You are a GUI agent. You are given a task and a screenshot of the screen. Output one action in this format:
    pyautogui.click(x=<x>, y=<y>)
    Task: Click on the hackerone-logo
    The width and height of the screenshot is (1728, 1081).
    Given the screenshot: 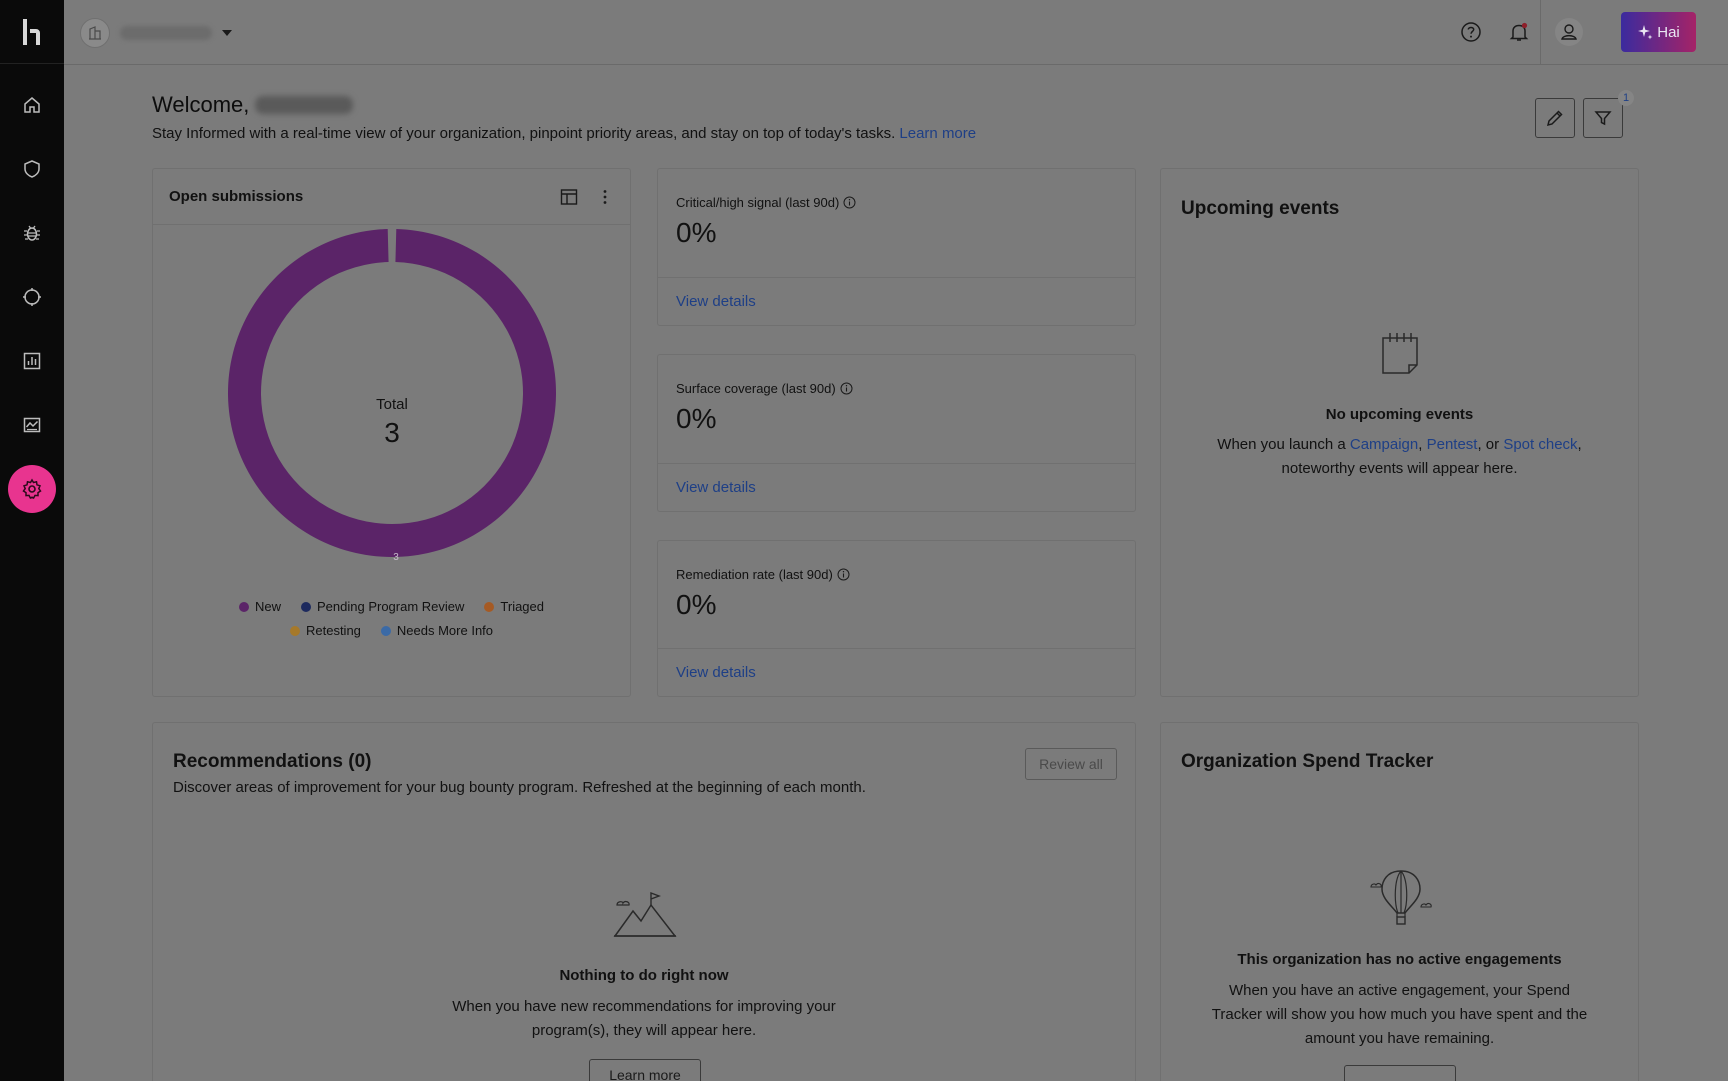 What is the action you would take?
    pyautogui.click(x=32, y=32)
    